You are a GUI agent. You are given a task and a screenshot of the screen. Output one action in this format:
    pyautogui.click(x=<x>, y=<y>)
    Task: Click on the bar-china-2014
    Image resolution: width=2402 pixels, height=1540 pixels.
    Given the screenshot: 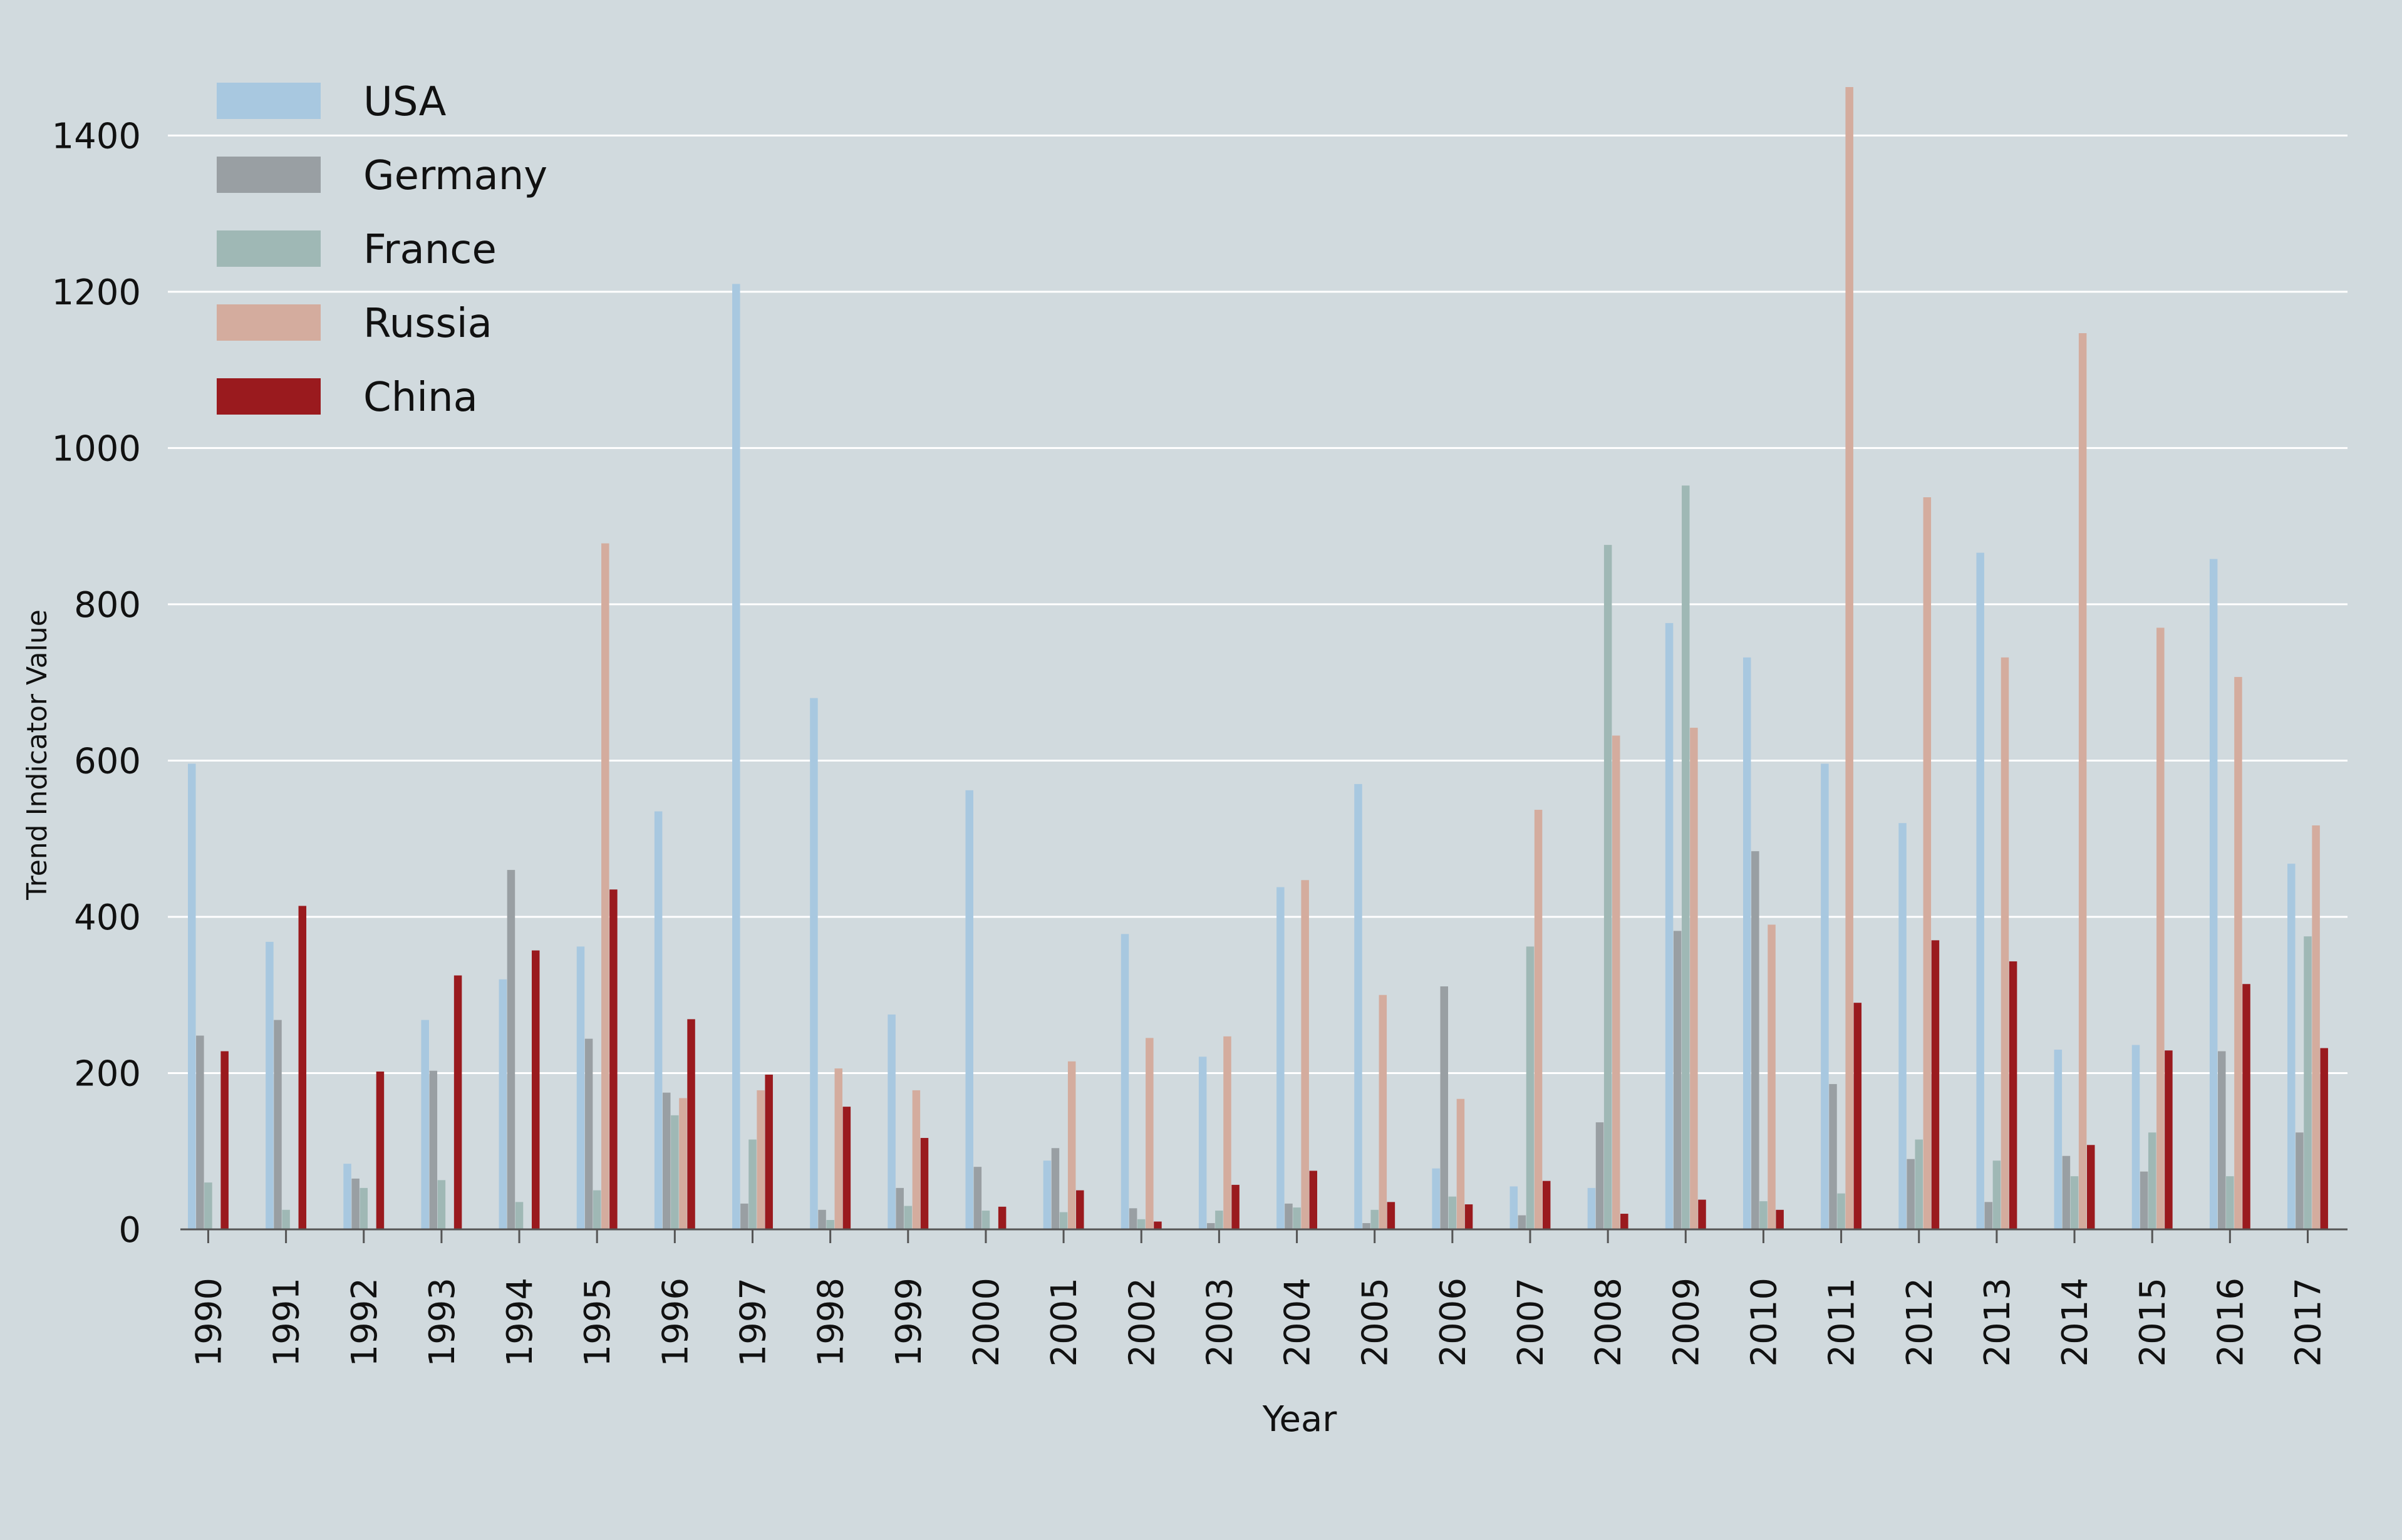 What is the action you would take?
    pyautogui.click(x=2091, y=1187)
    